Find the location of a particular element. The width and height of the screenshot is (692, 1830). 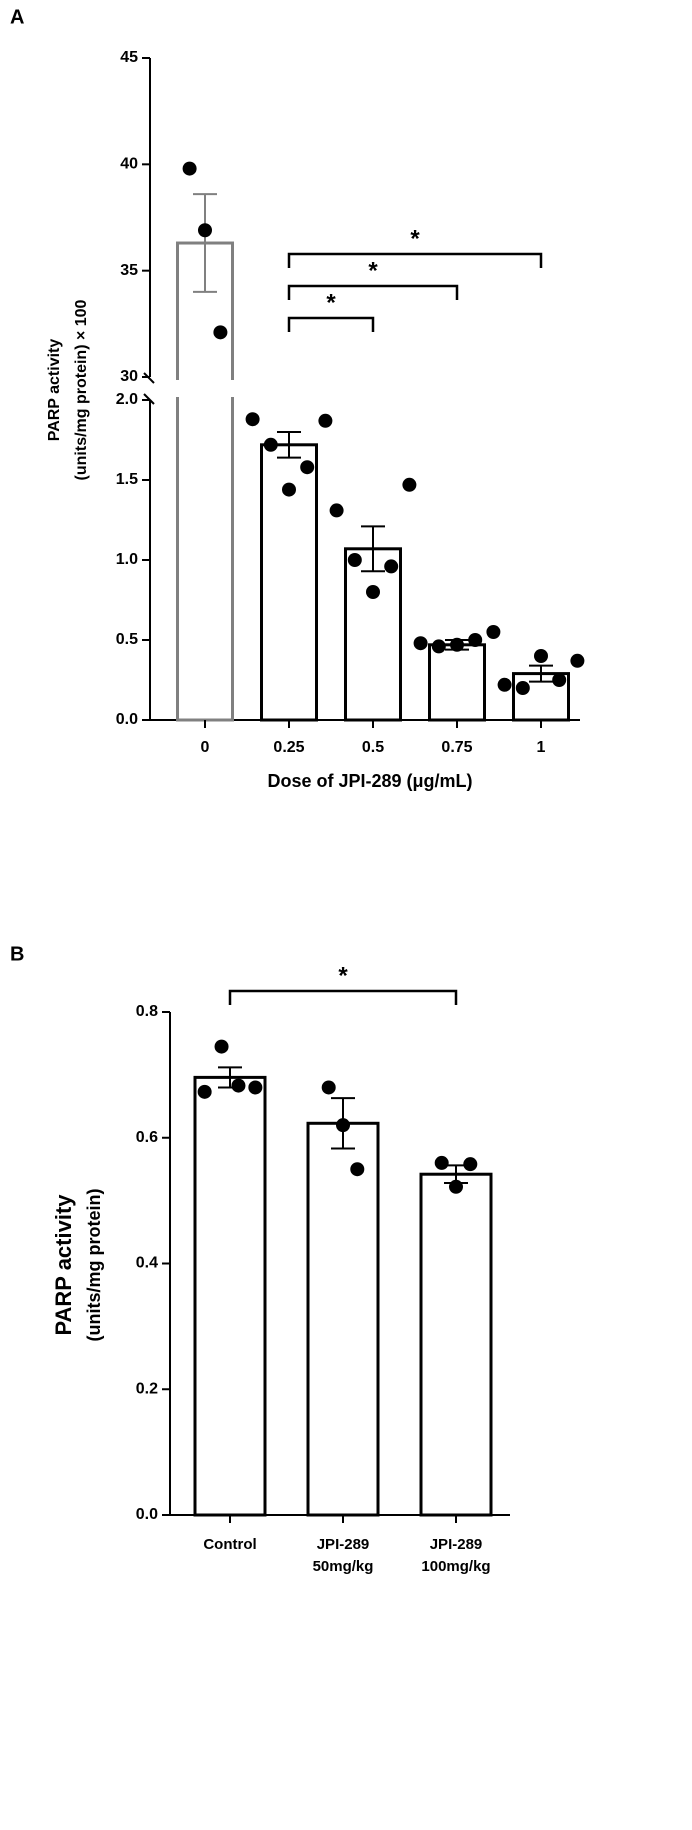

panel-label: A is located at coordinates (17, 17).